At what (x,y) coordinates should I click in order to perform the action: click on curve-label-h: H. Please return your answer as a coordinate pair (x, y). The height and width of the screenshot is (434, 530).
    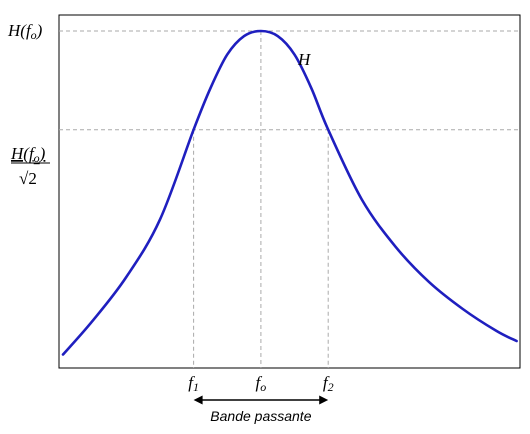
    Looking at the image, I should click on (304, 59).